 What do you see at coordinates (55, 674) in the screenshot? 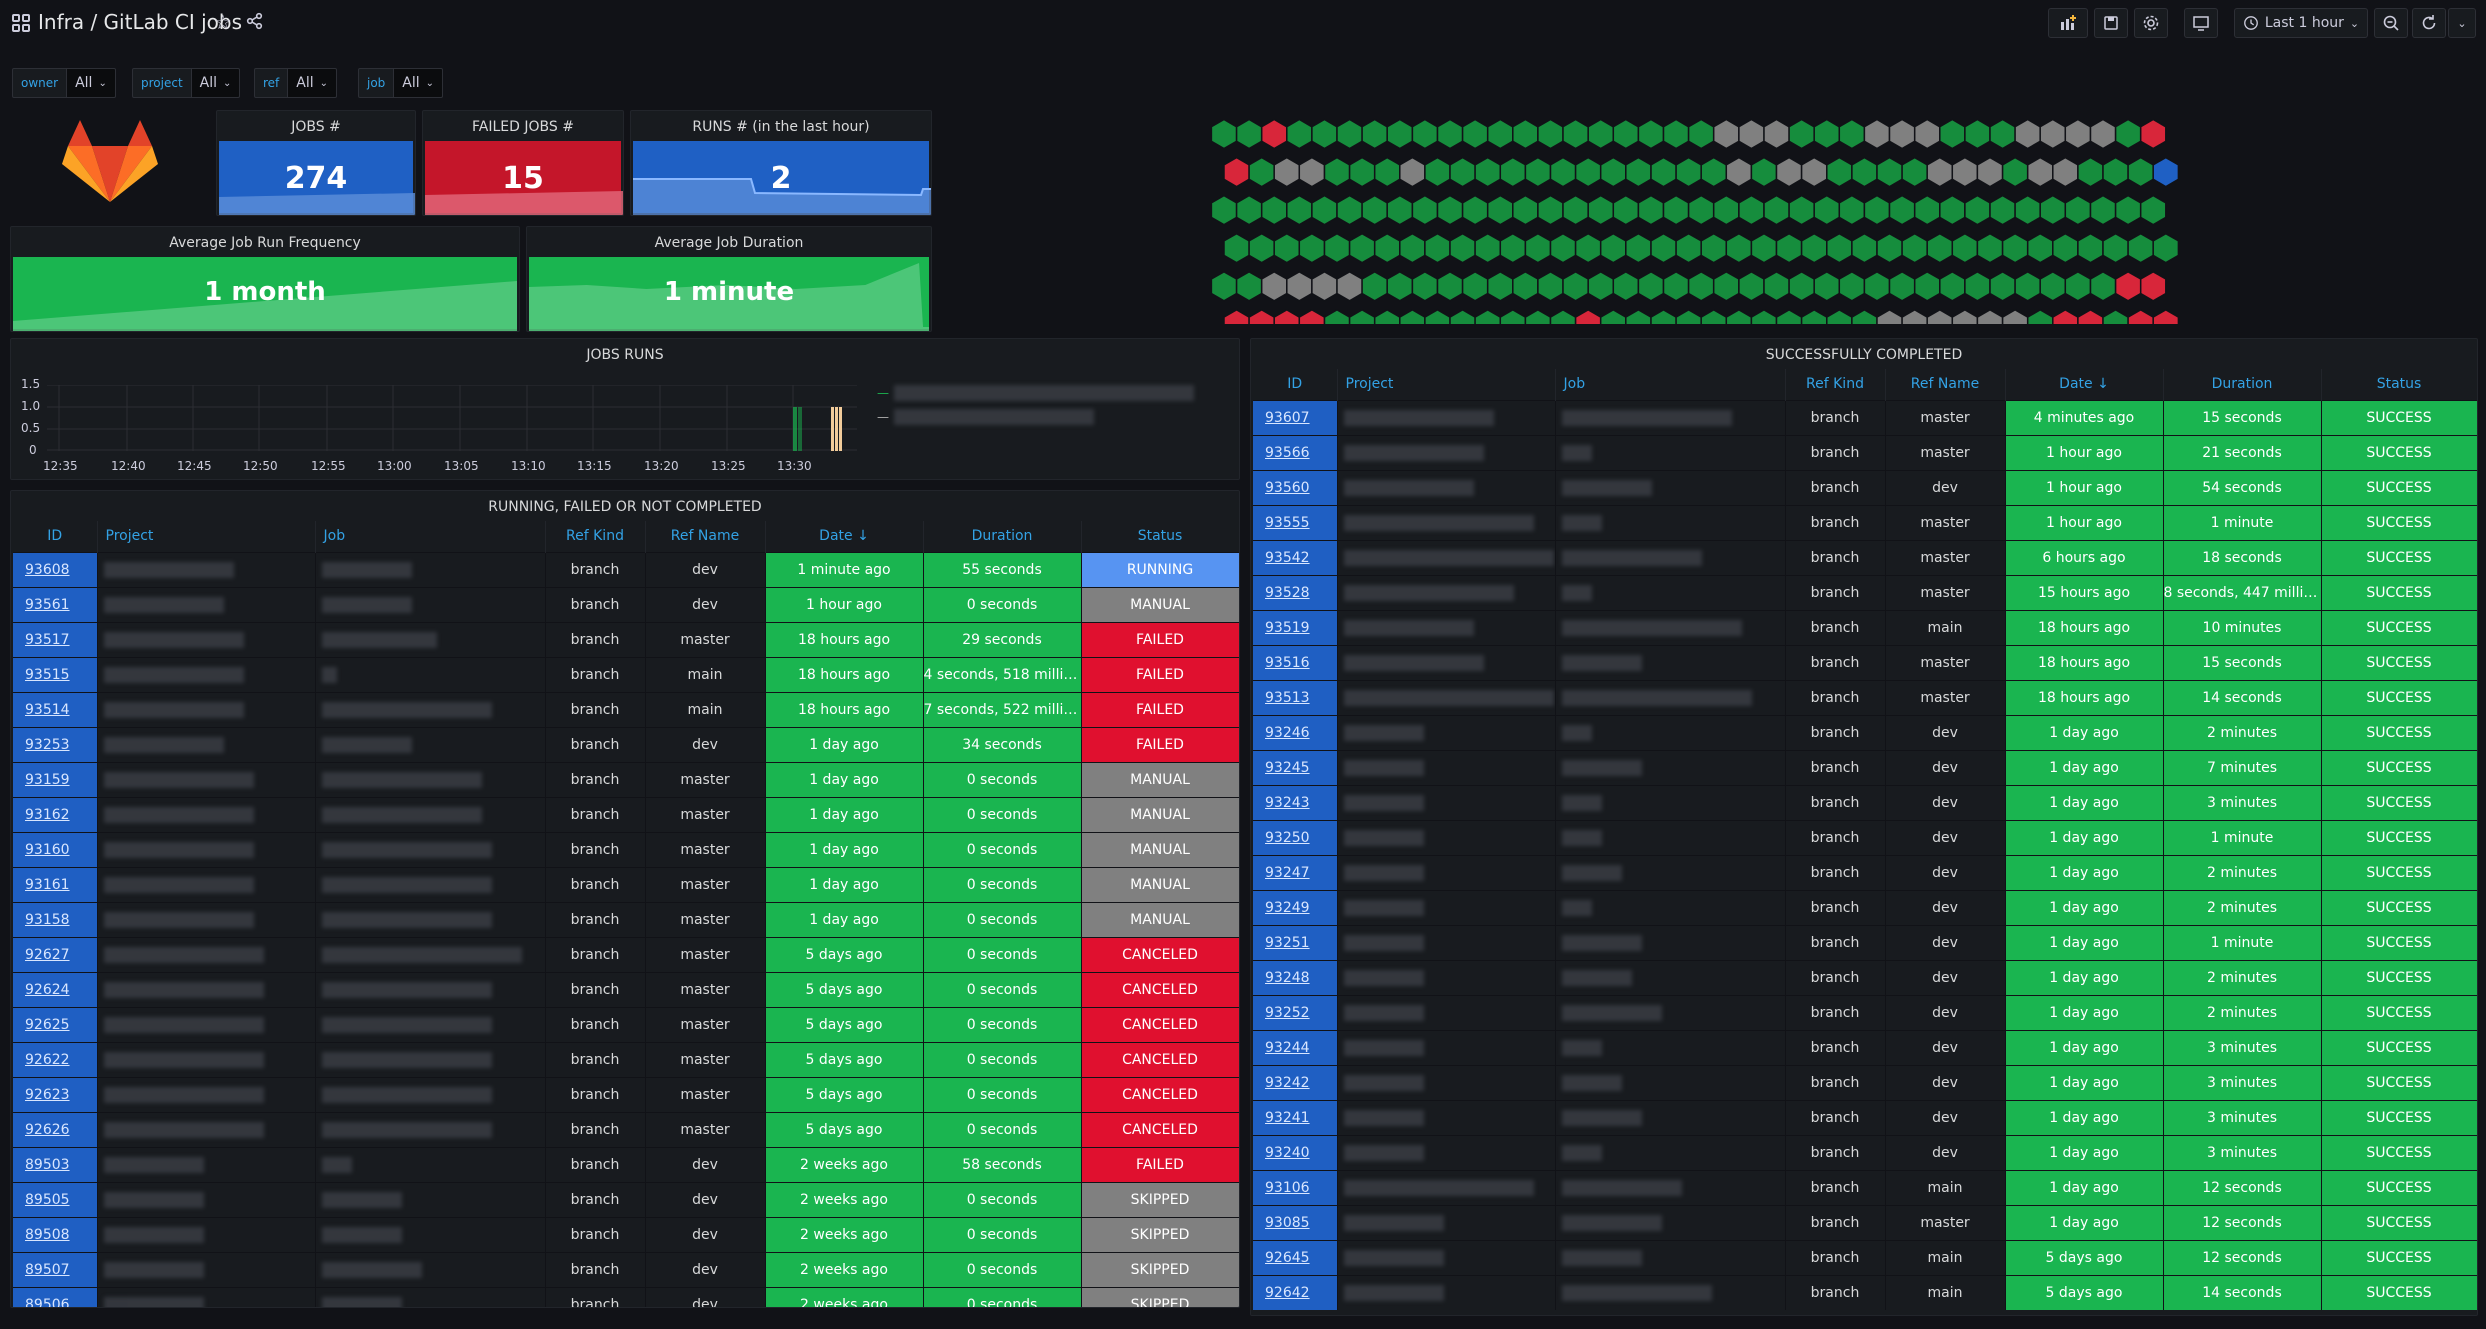
I see `job-id-link: 93515` at bounding box center [55, 674].